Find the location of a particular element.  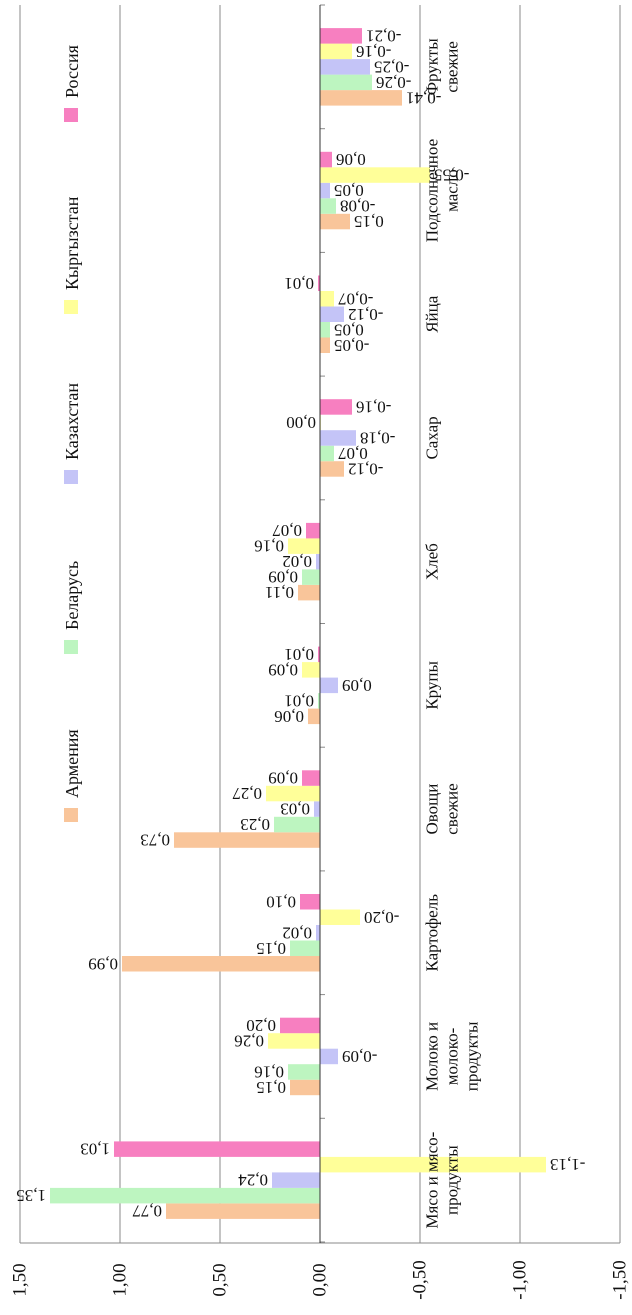

data-label: 0,20 is located at coordinates (261, 1025).